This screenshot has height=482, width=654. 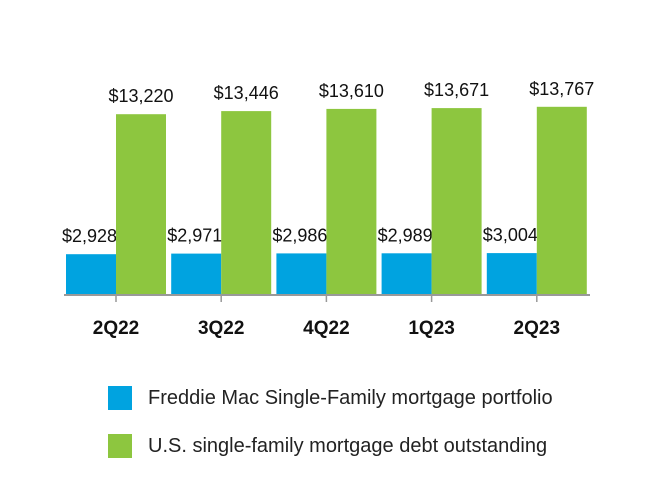 What do you see at coordinates (510, 235) in the screenshot?
I see `data-label-portfolio-2Q23: $3,004` at bounding box center [510, 235].